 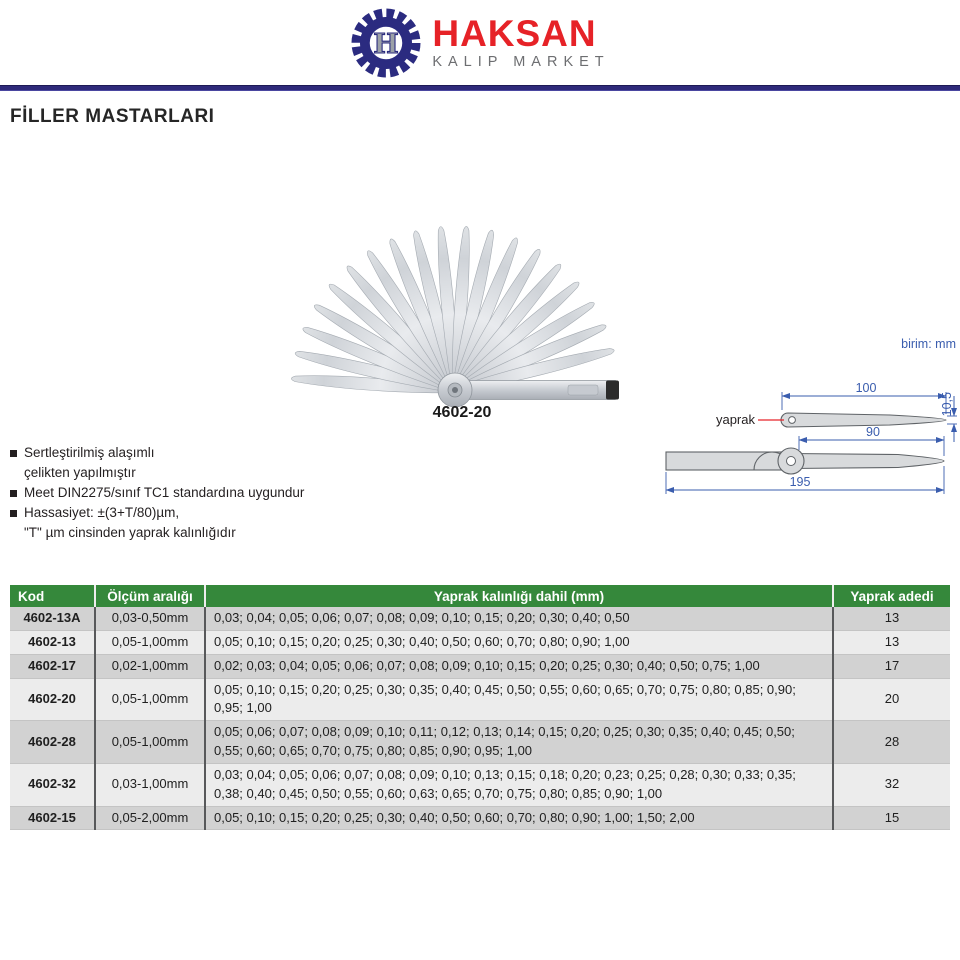 I want to click on cell-kod: 4602-20, so click(x=52, y=700).